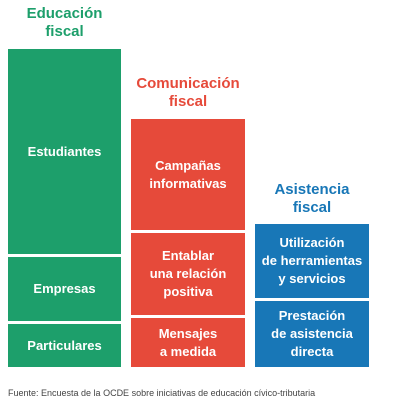 The image size is (414, 409). I want to click on assistance-title-line1: Asistencia, so click(312, 189).